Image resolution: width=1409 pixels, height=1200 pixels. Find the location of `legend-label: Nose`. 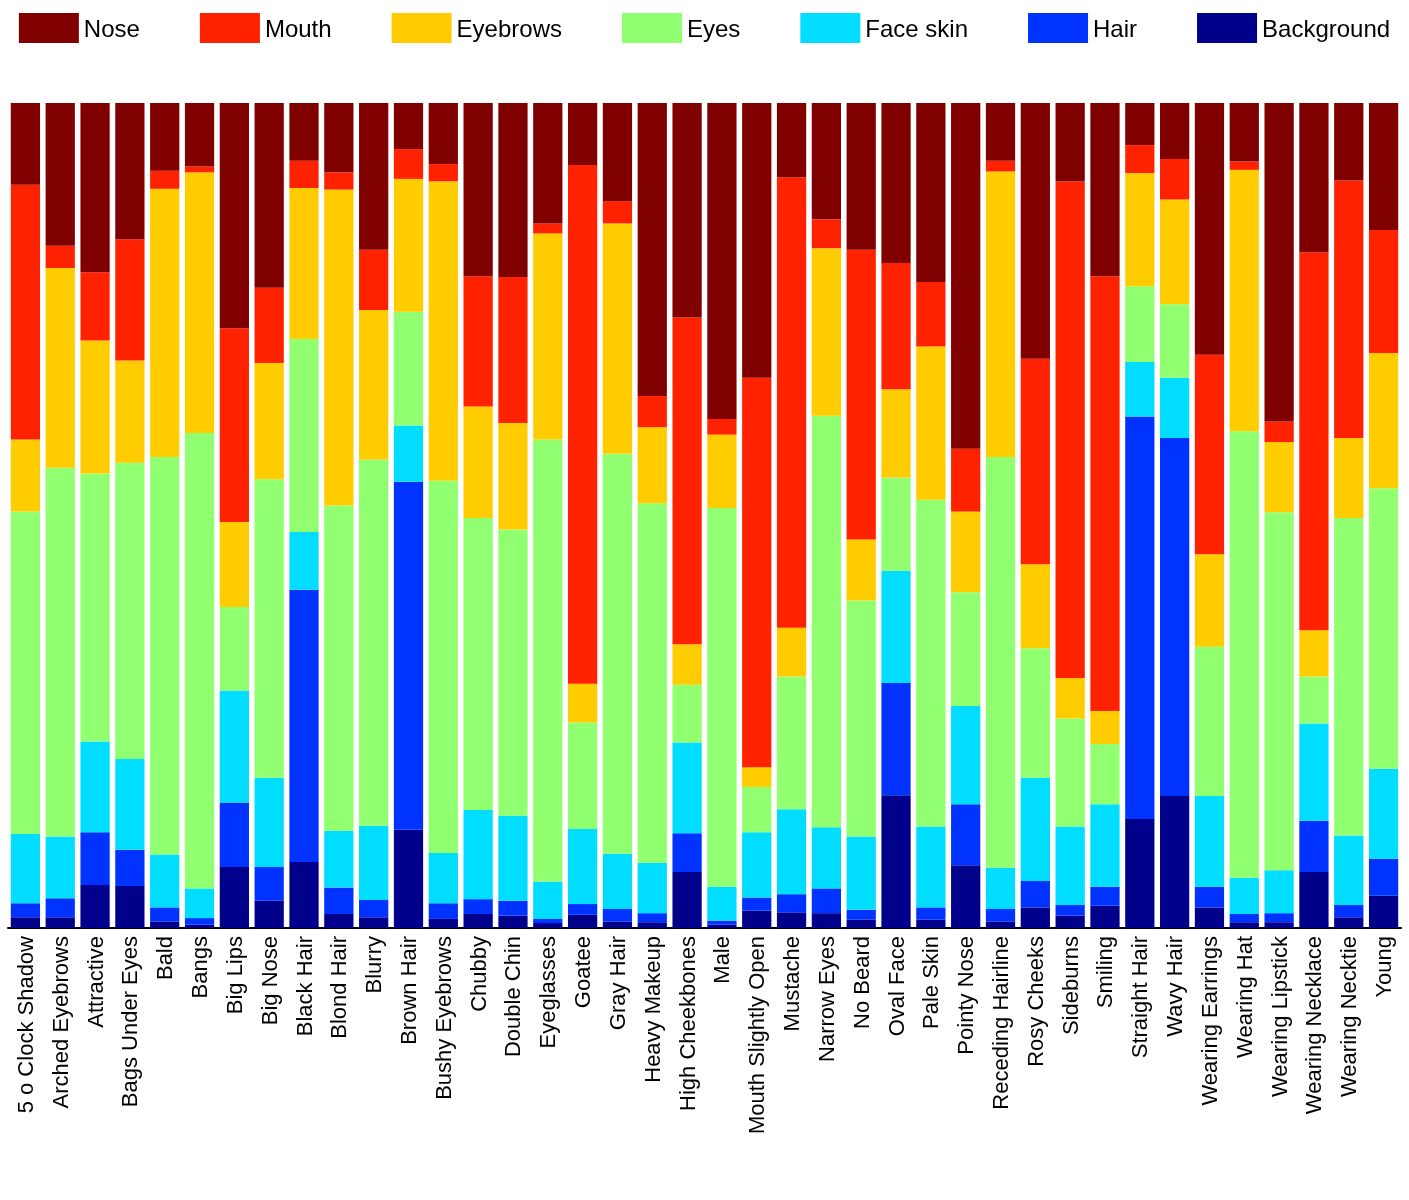

legend-label: Nose is located at coordinates (111, 28).